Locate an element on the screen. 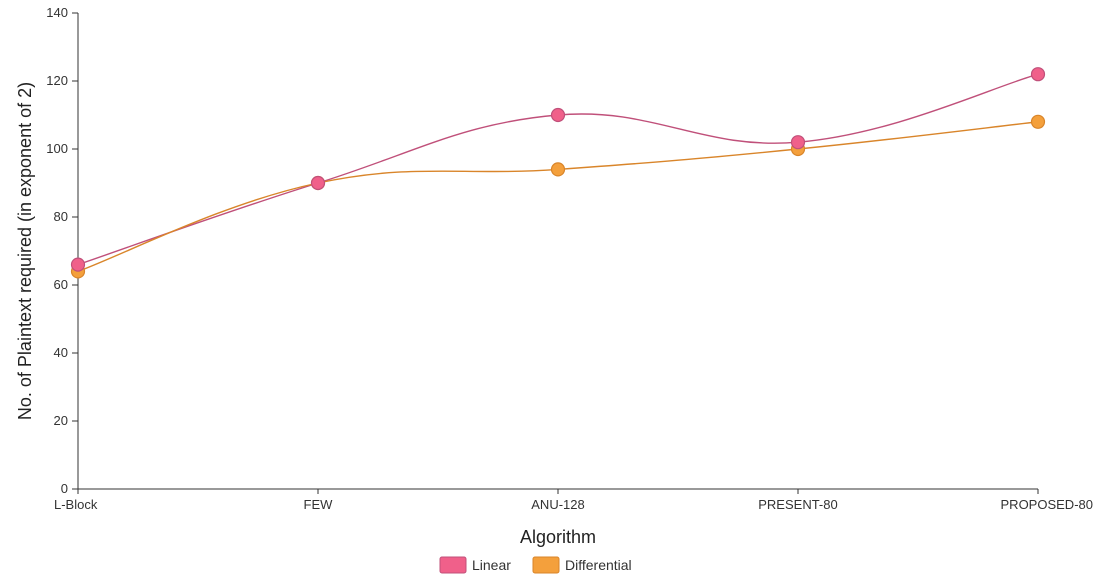 This screenshot has width=1098, height=577. x-tick-label: PROPOSED-80 is located at coordinates (1047, 504).